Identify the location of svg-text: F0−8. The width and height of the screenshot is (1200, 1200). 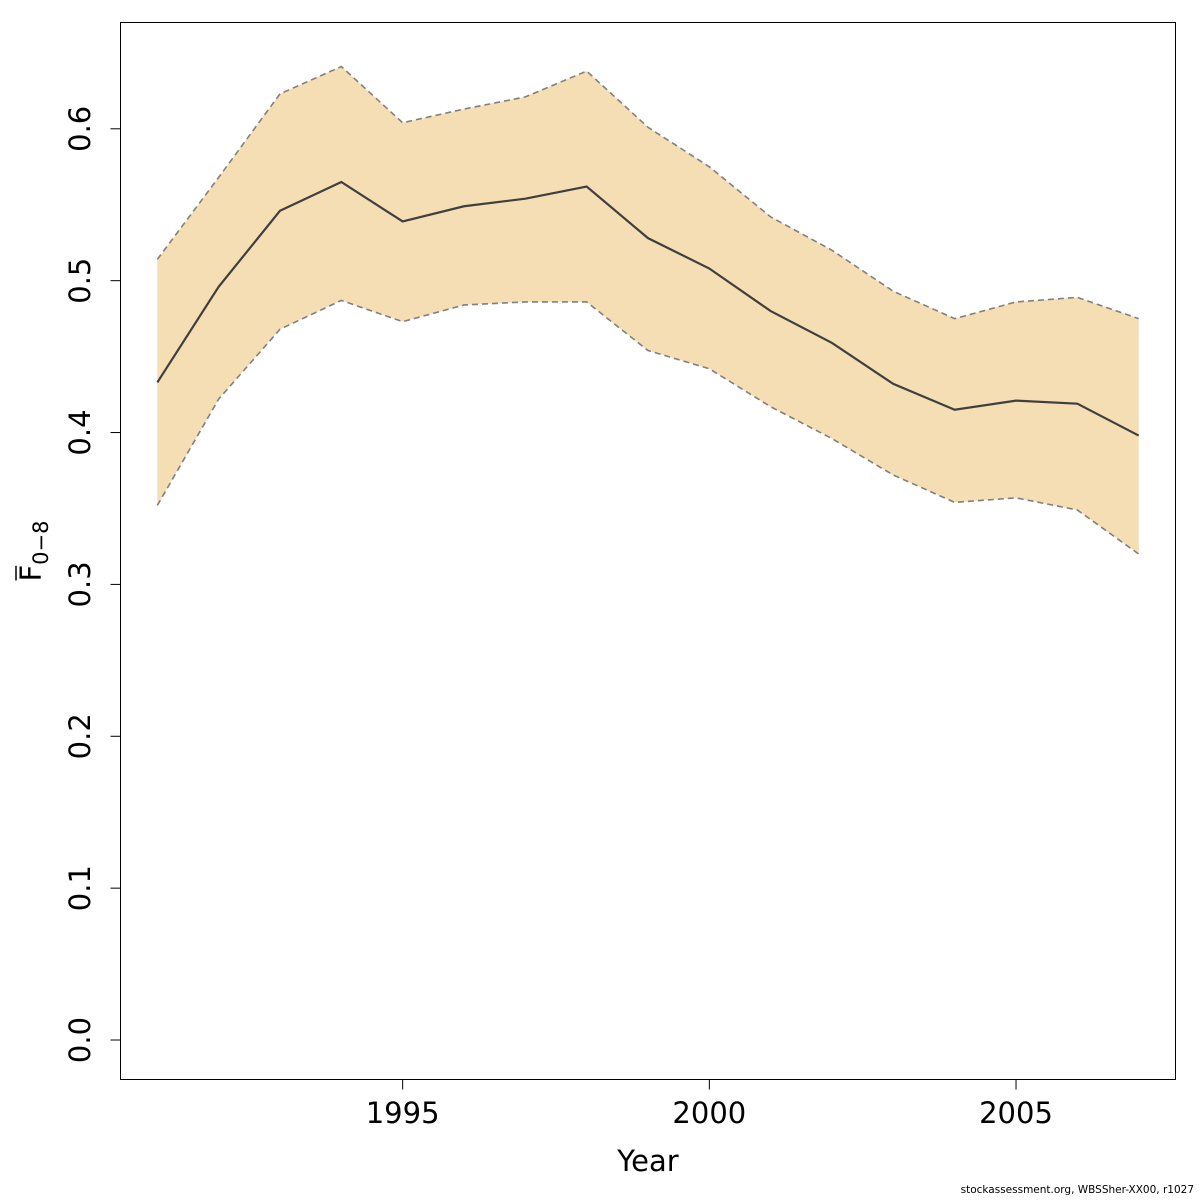
(33, 550).